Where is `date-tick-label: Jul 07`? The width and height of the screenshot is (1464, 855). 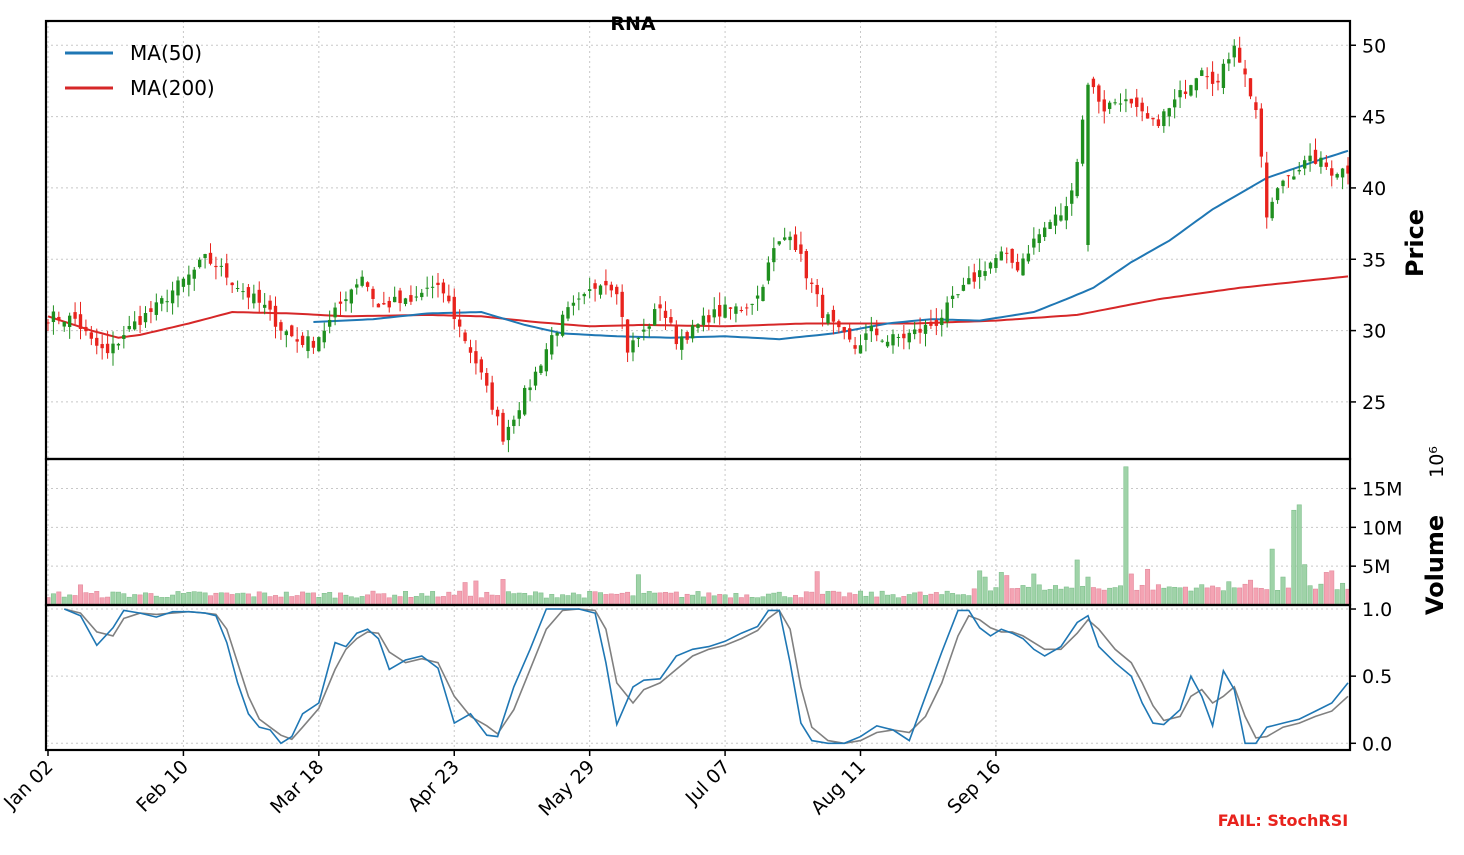
date-tick-label: Jul 07 is located at coordinates (708, 783).